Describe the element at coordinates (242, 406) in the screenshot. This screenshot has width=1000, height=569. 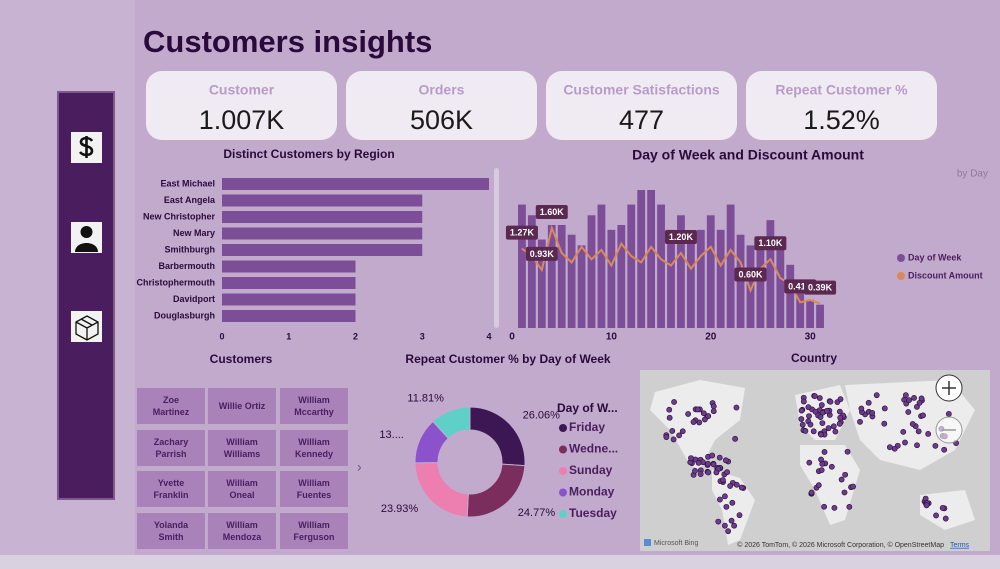
I see `customer-cell: Willie Ortiz` at that location.